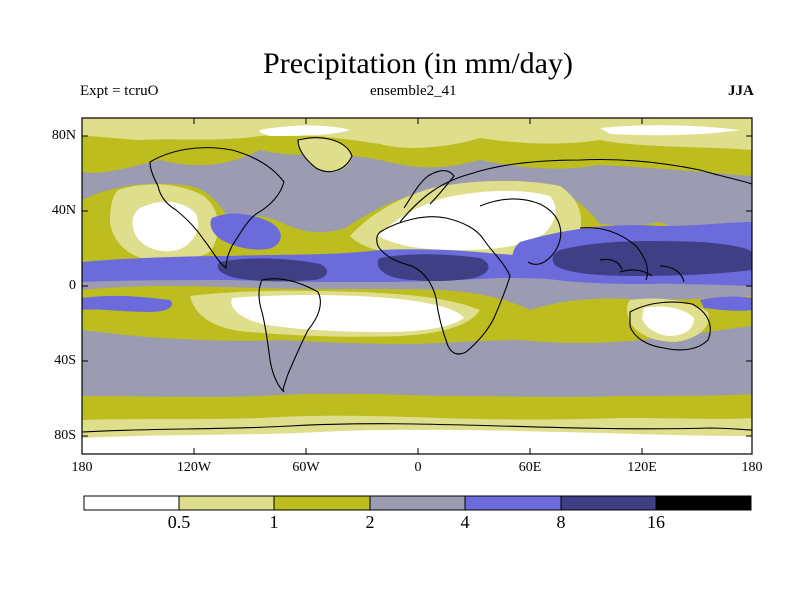 The width and height of the screenshot is (800, 600). I want to click on colorbar-label-1: 1, so click(274, 522).